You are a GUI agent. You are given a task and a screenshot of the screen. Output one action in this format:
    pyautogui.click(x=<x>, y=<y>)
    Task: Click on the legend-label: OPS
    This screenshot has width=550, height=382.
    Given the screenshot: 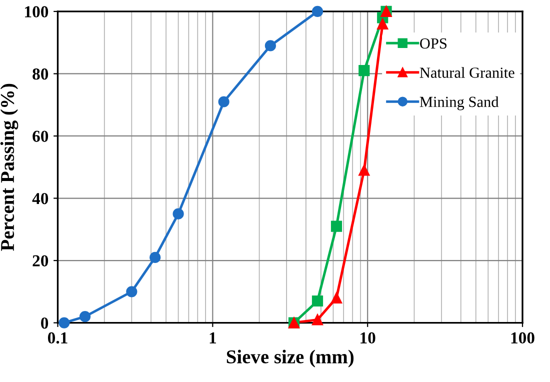 What is the action you would take?
    pyautogui.click(x=433, y=43)
    